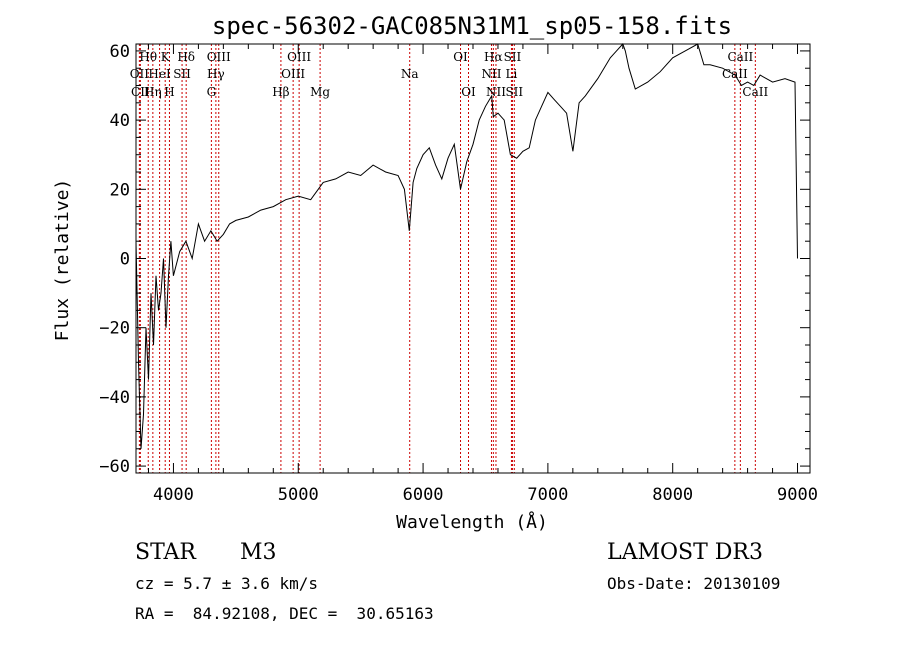 Image resolution: width=900 pixels, height=649 pixels. What do you see at coordinates (547, 495) in the screenshot?
I see `x-tick-label: 7000` at bounding box center [547, 495].